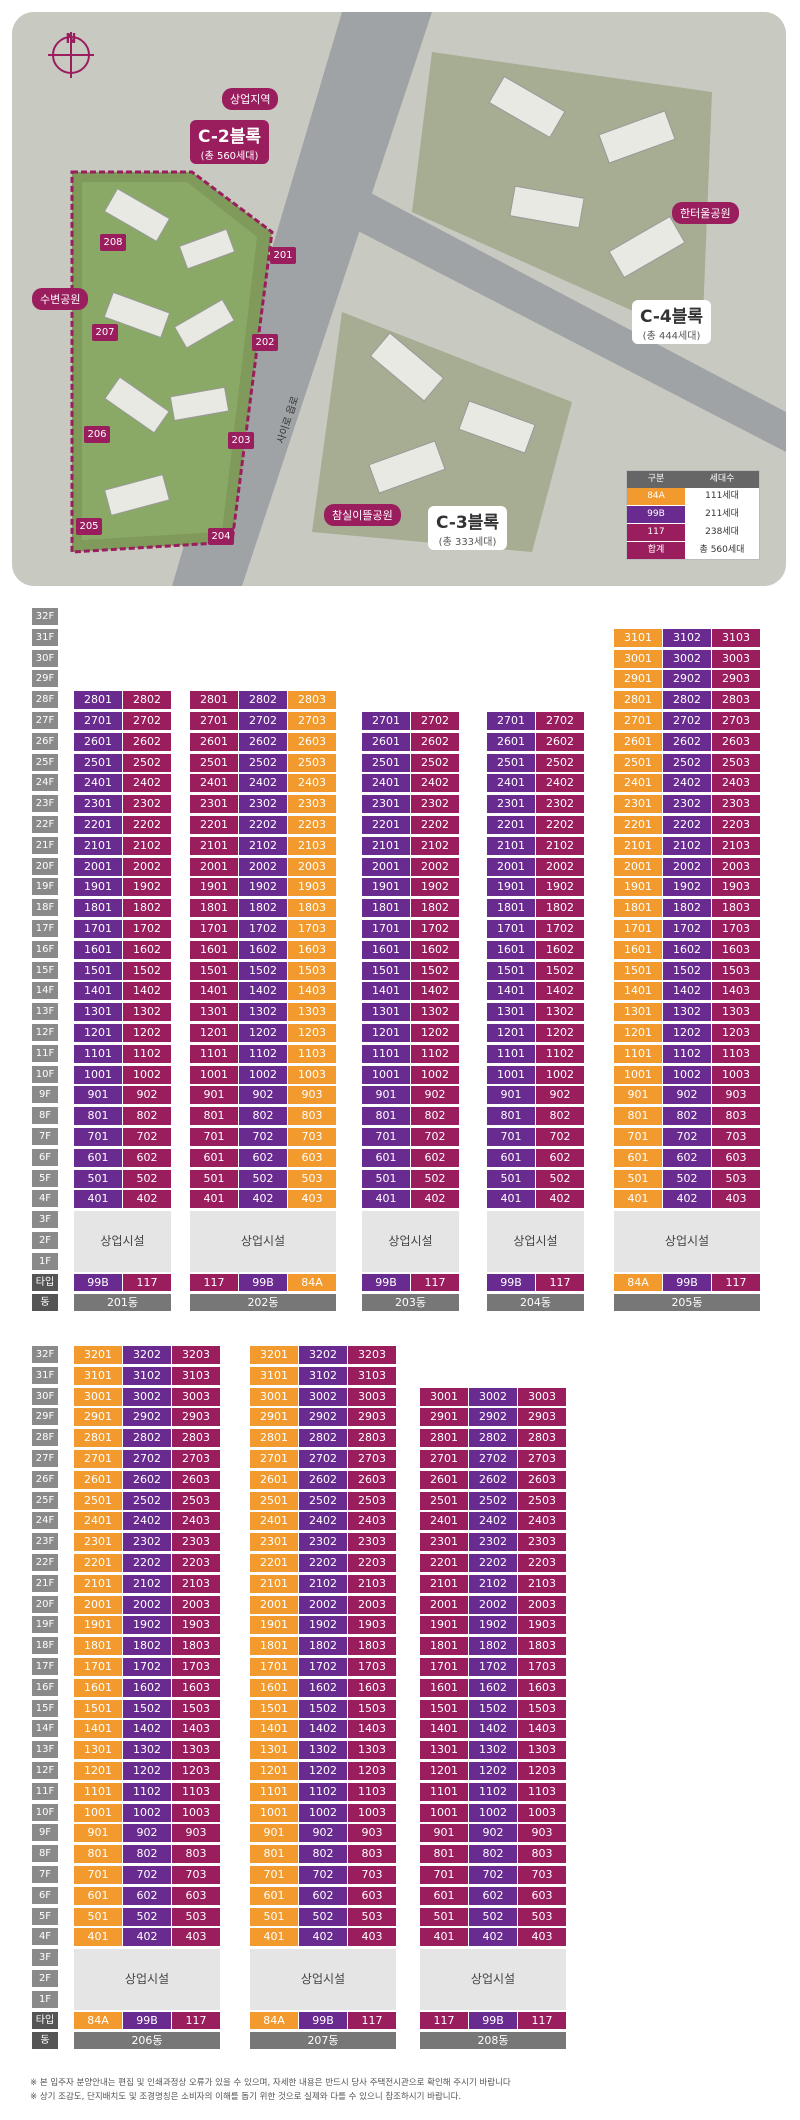 Image resolution: width=800 pixels, height=2120 pixels. Describe the element at coordinates (687, 637) in the screenshot. I see `unit-cell: 3102` at that location.